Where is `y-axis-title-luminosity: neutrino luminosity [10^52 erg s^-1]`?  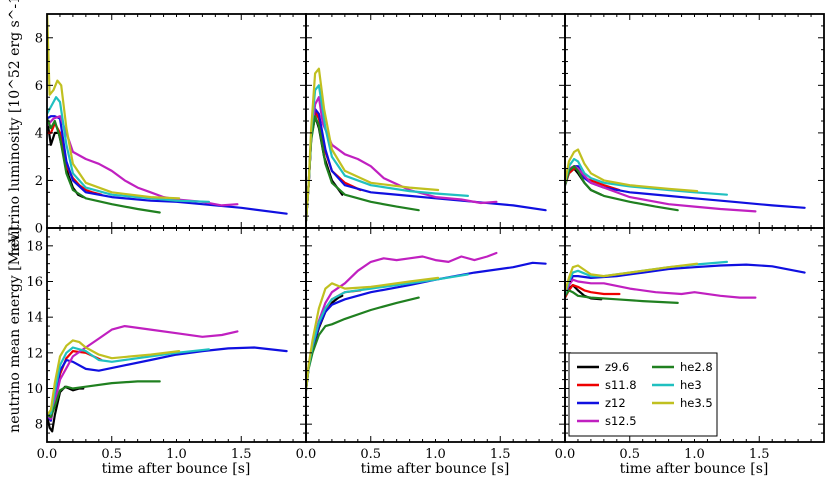
y-axis-title-luminosity: neutrino luminosity [10^52 erg s^-1] is located at coordinates (15, 128).